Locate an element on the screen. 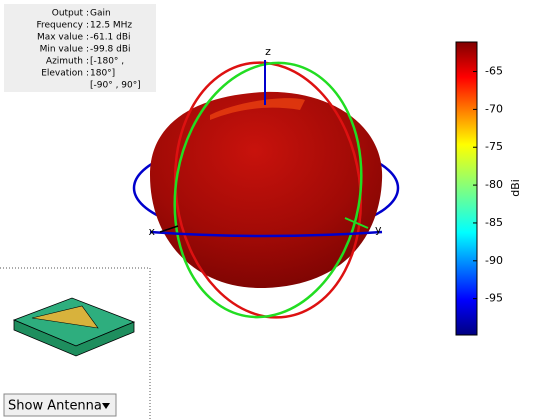  info-label: Azimuth is located at coordinates (64, 62).